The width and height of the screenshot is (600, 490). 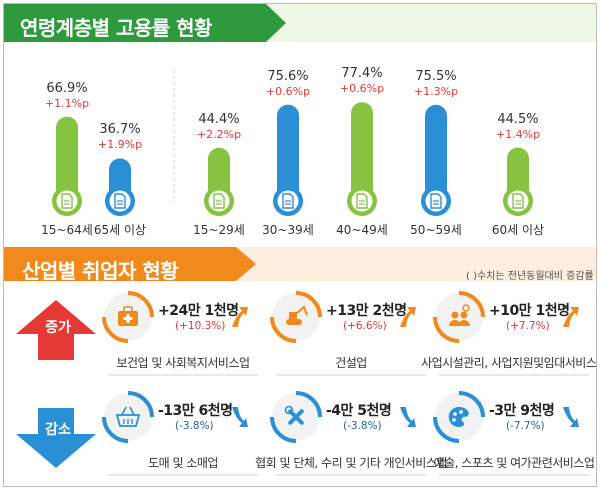 I want to click on section2-header-tab, so click(x=130, y=264).